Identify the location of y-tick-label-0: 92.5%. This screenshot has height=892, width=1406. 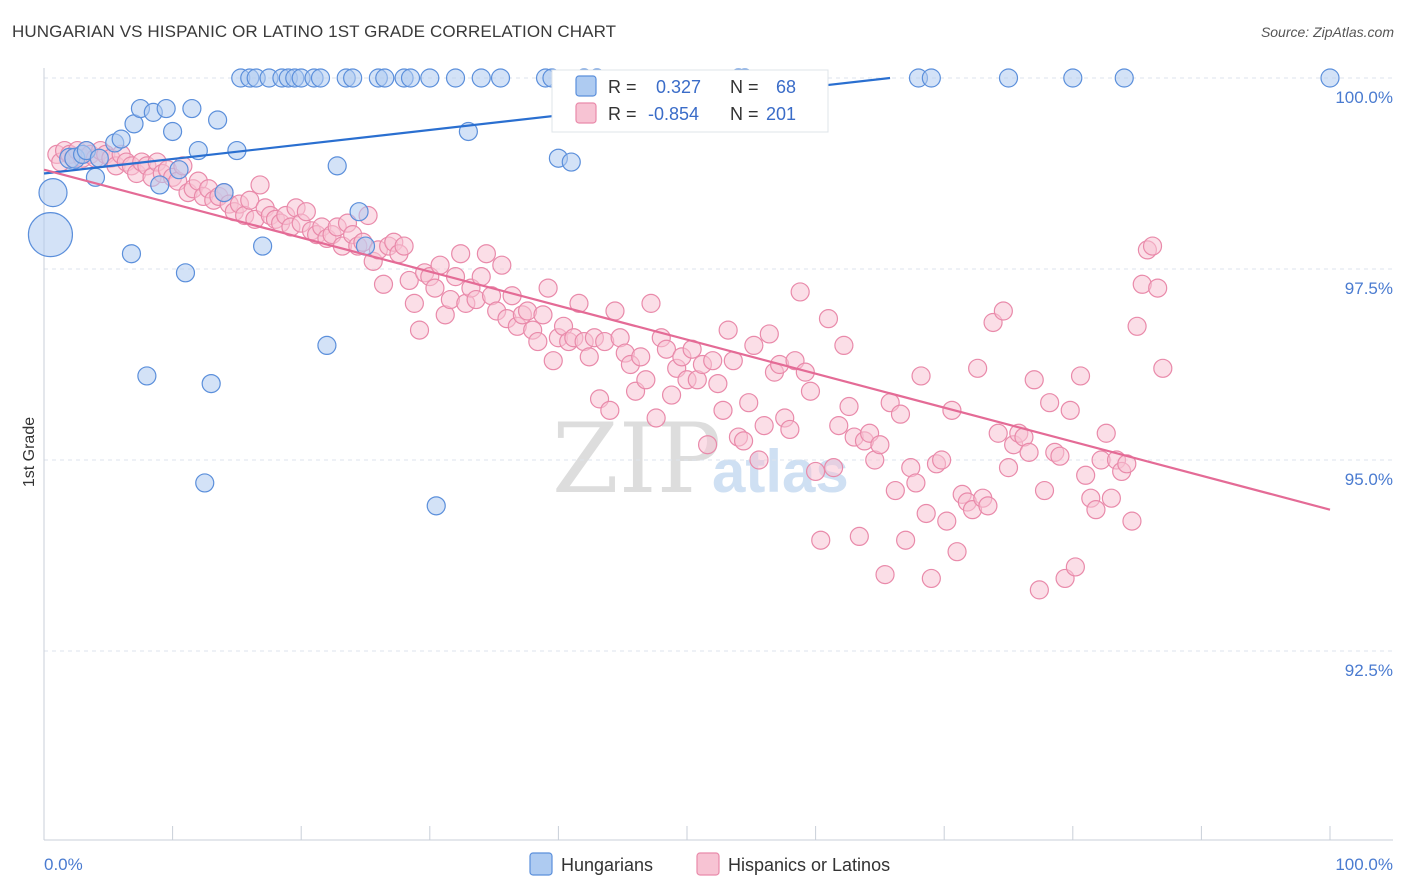
(1369, 670).